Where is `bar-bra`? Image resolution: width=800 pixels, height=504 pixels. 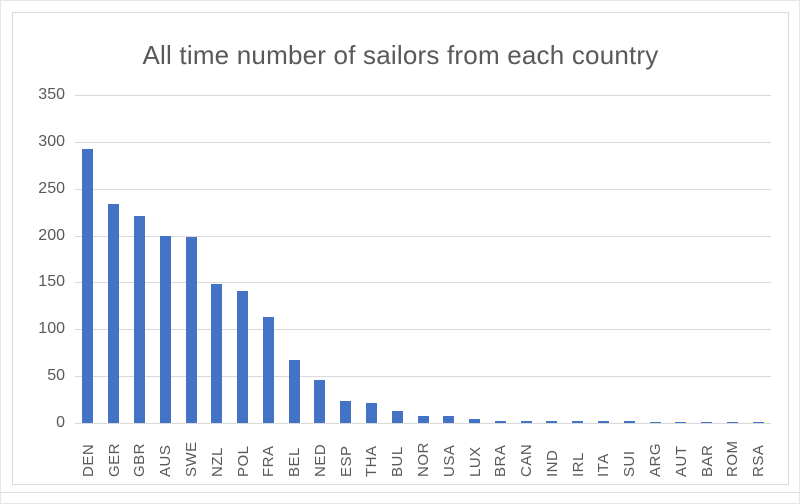
bar-bra is located at coordinates (500, 422).